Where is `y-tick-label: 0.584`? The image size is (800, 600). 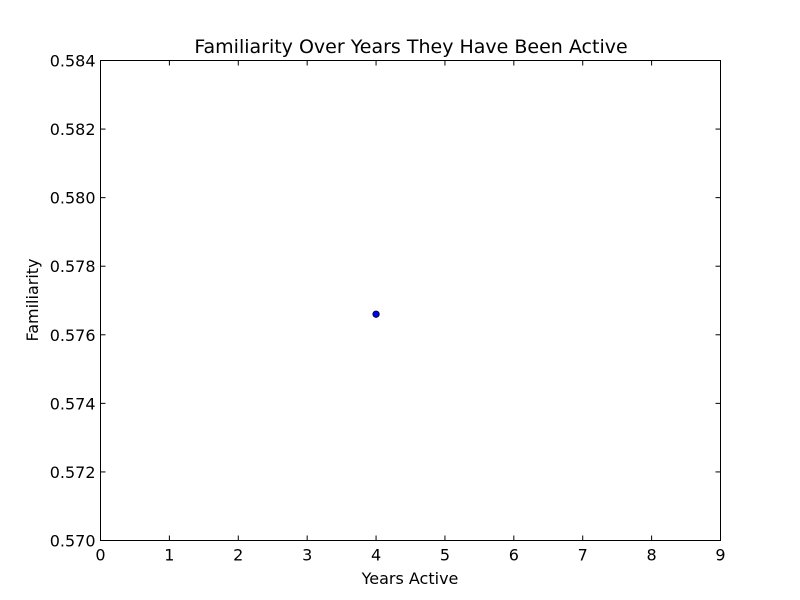 y-tick-label: 0.584 is located at coordinates (73, 61).